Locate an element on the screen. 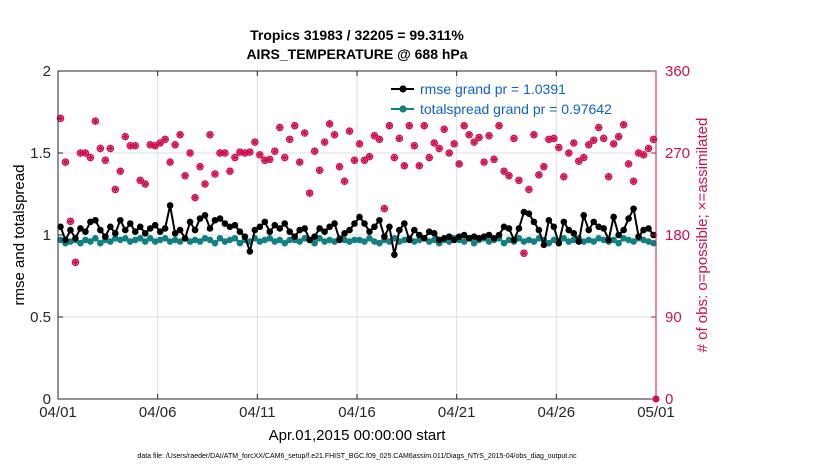 This screenshot has height=470, width=830. y-axis-label-right: # of obs: o=possible; ×=assimilated is located at coordinates (702, 235).